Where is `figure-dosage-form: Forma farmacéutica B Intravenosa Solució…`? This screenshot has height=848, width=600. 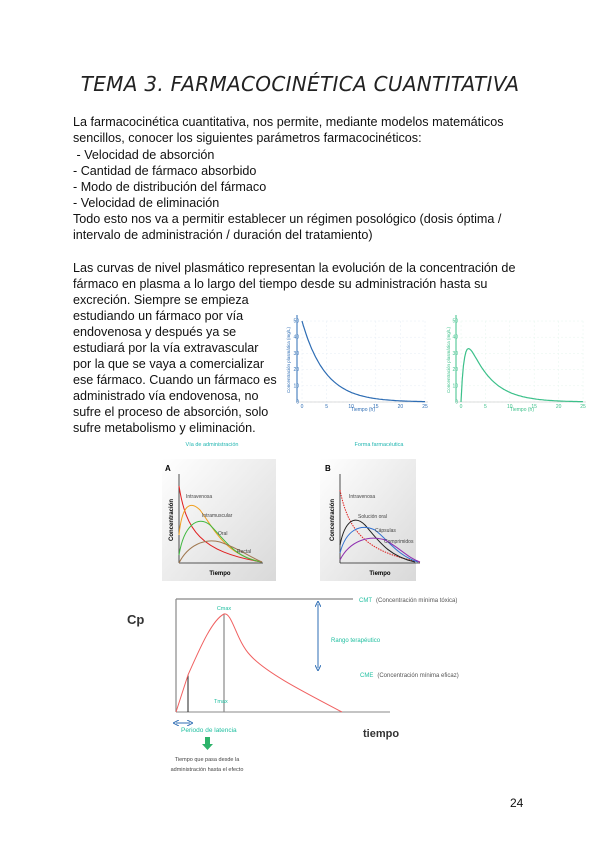 figure-dosage-form: Forma farmacéutica B Intravenosa Solució… is located at coordinates (370, 511).